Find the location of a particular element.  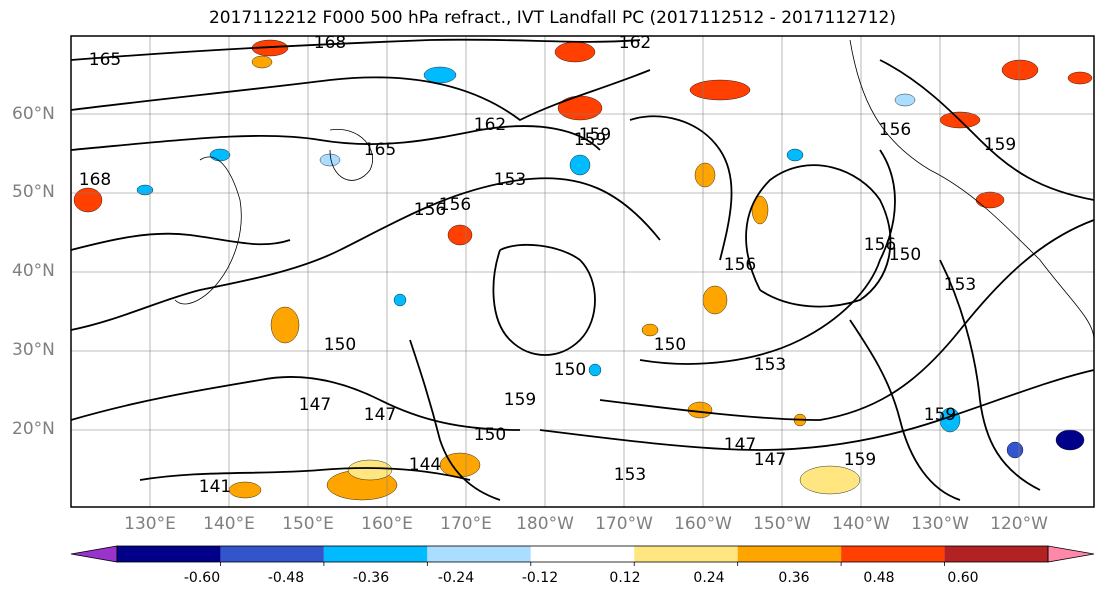

colorbar-extend-high is located at coordinates (1071, 554).